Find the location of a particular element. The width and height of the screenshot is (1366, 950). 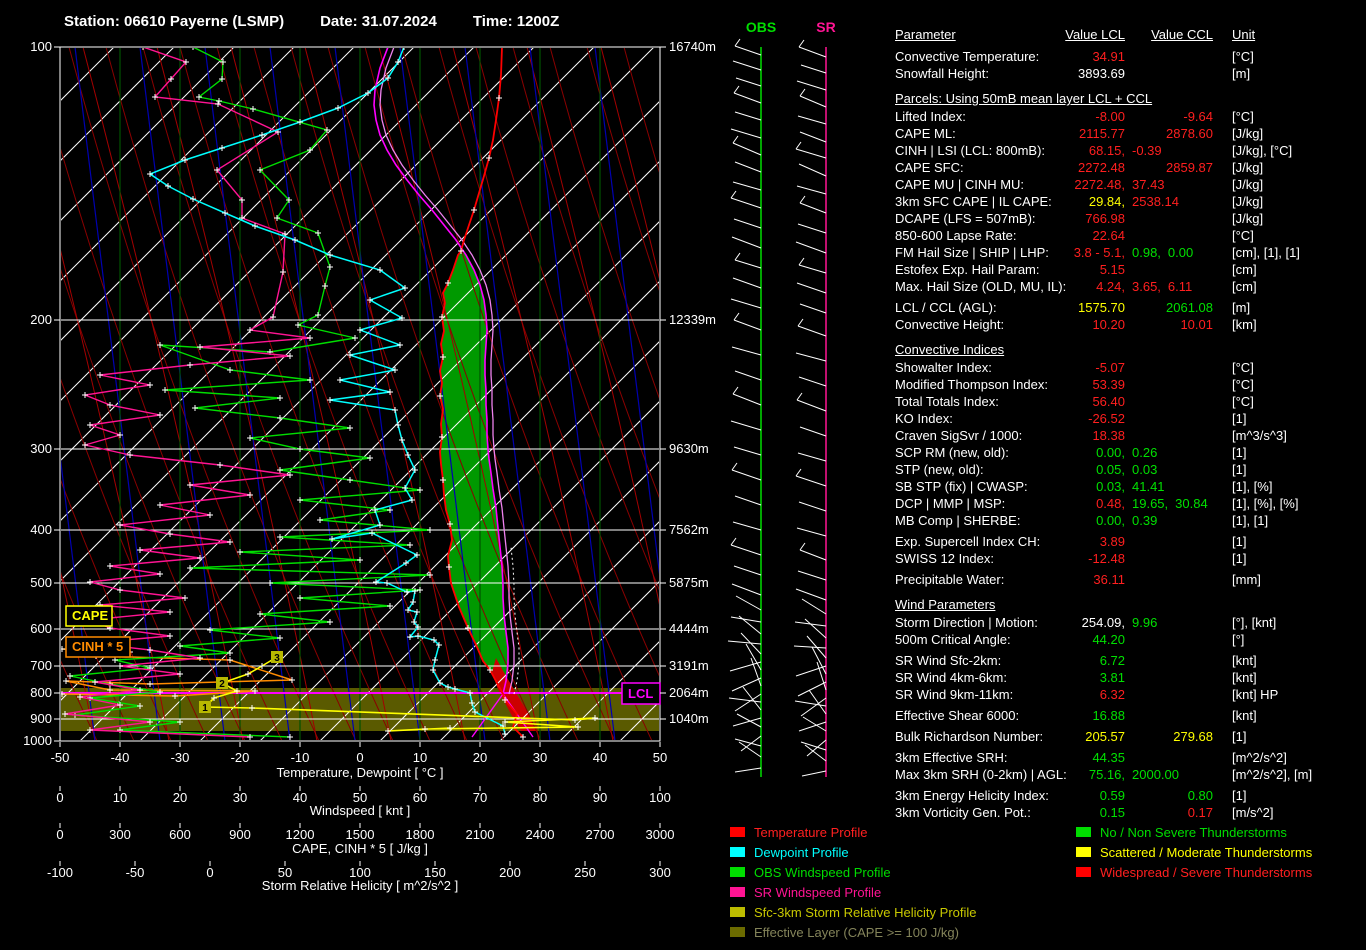

svg-text: LCL is located at coordinates (640, 693).